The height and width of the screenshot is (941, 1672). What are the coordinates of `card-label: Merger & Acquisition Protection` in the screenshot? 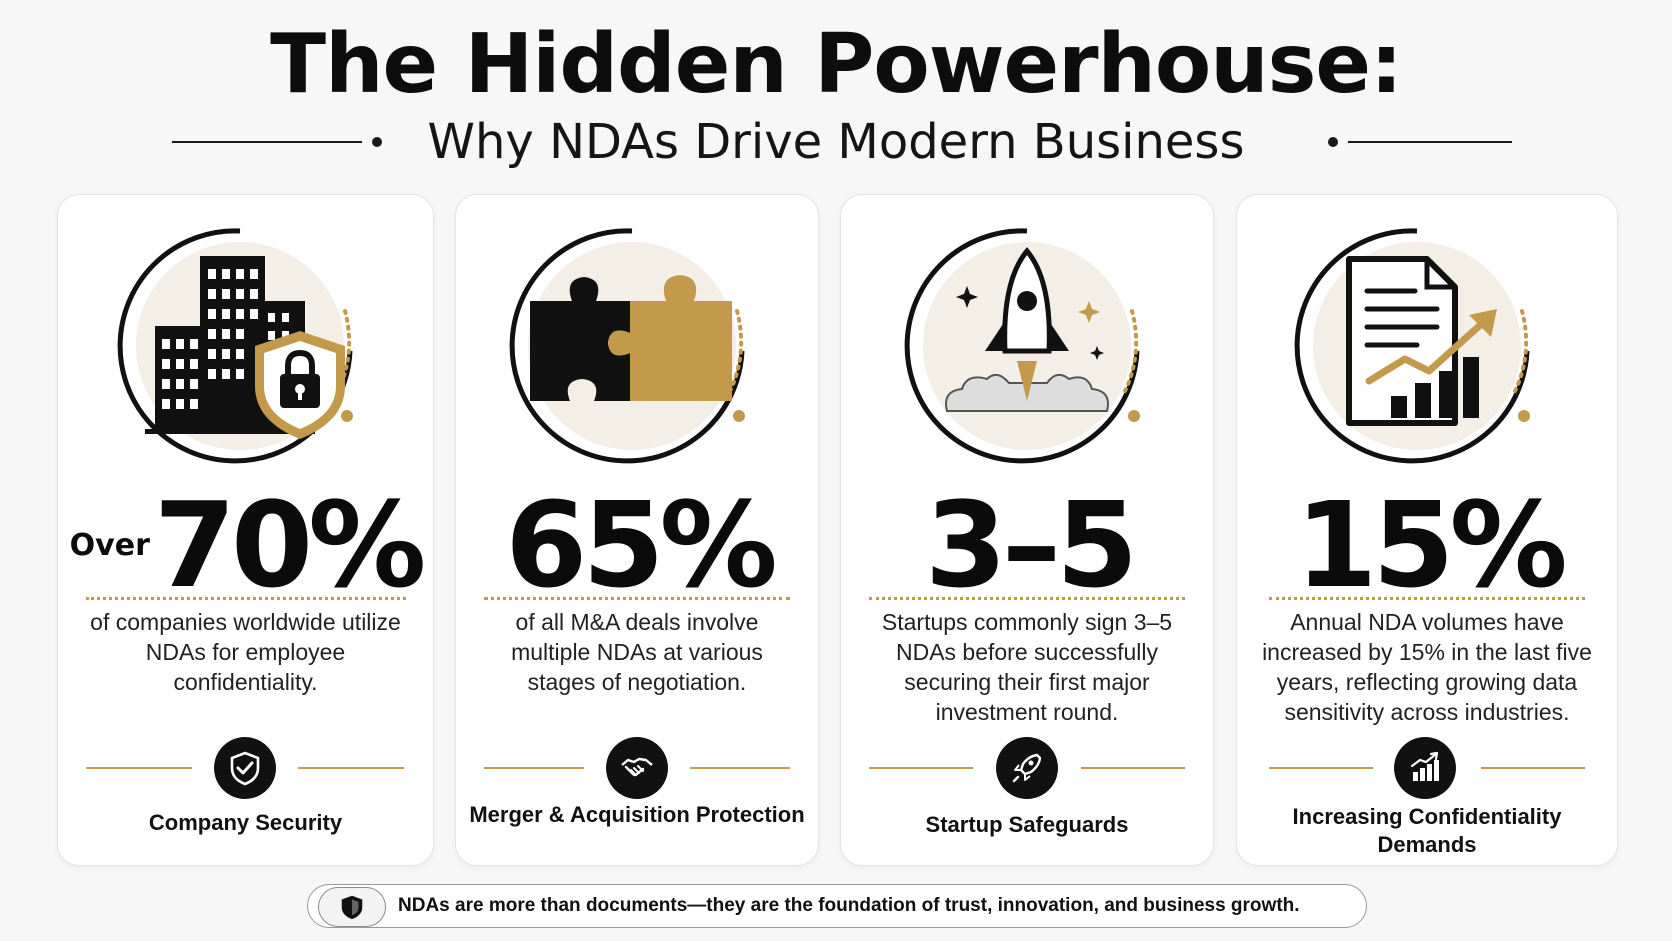 It's located at (637, 814).